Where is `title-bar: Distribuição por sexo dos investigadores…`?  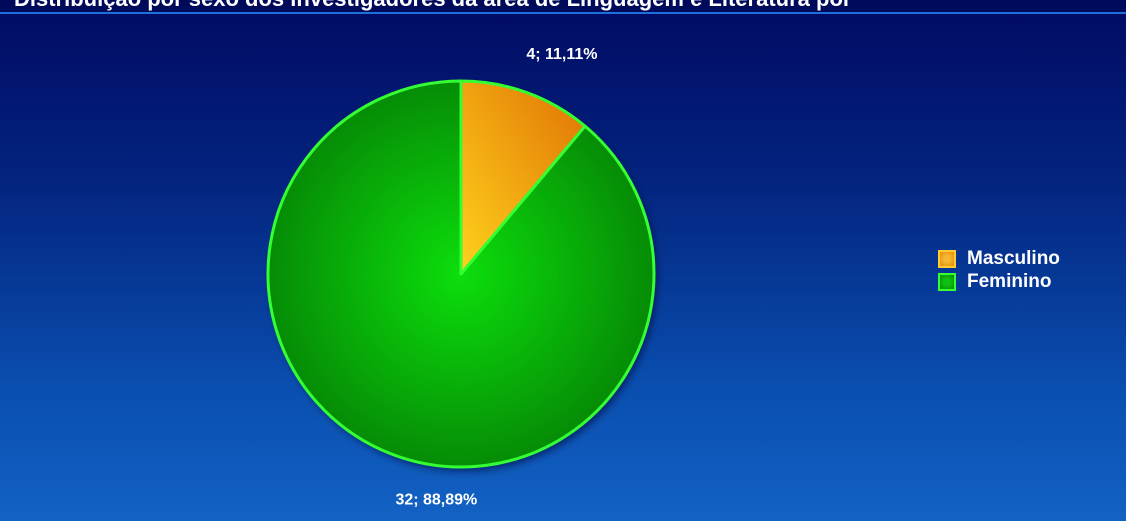 title-bar: Distribuição por sexo dos investigadores… is located at coordinates (563, 7).